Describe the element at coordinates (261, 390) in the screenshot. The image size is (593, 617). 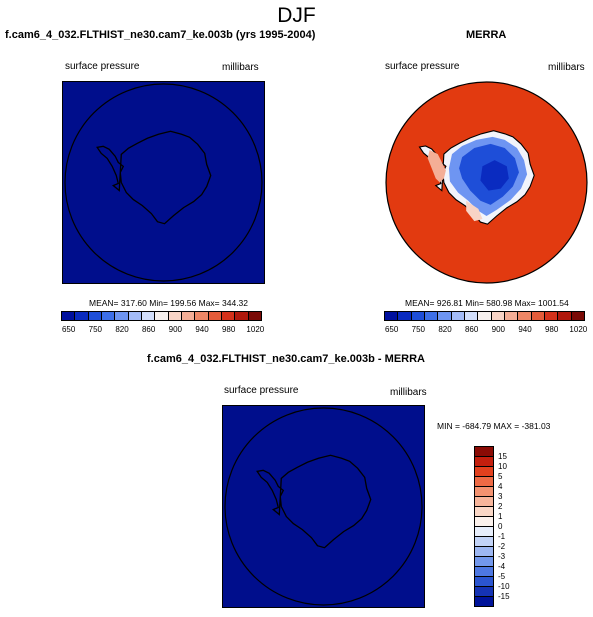
I see `panel-3-variable-label: surface pressure` at that location.